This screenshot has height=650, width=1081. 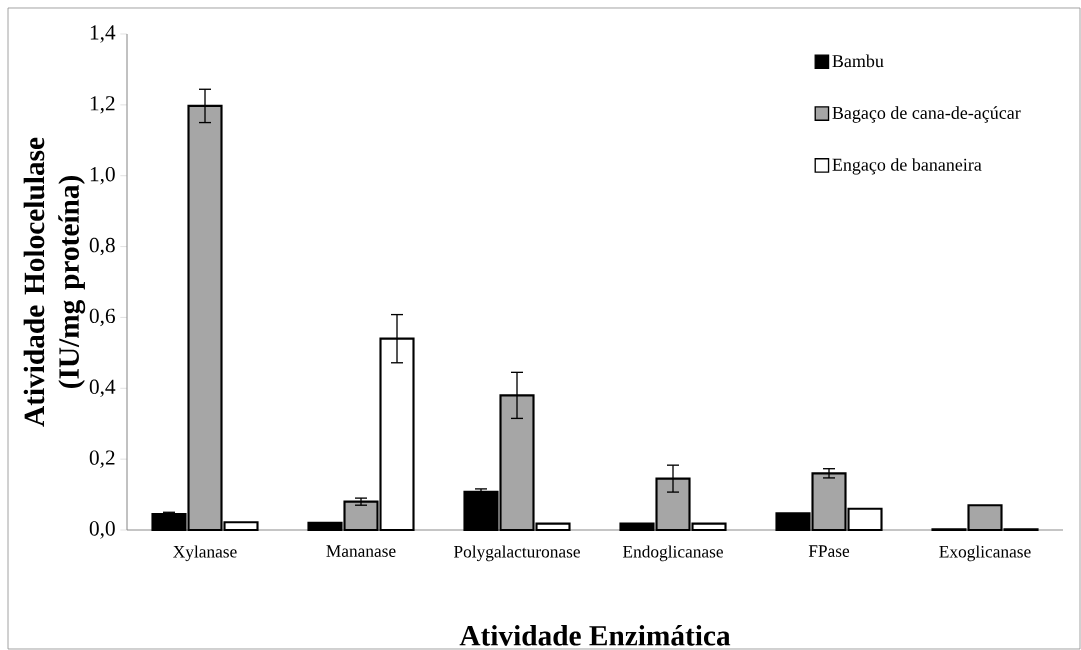 I want to click on x-tick-label: Mananase, so click(x=361, y=551).